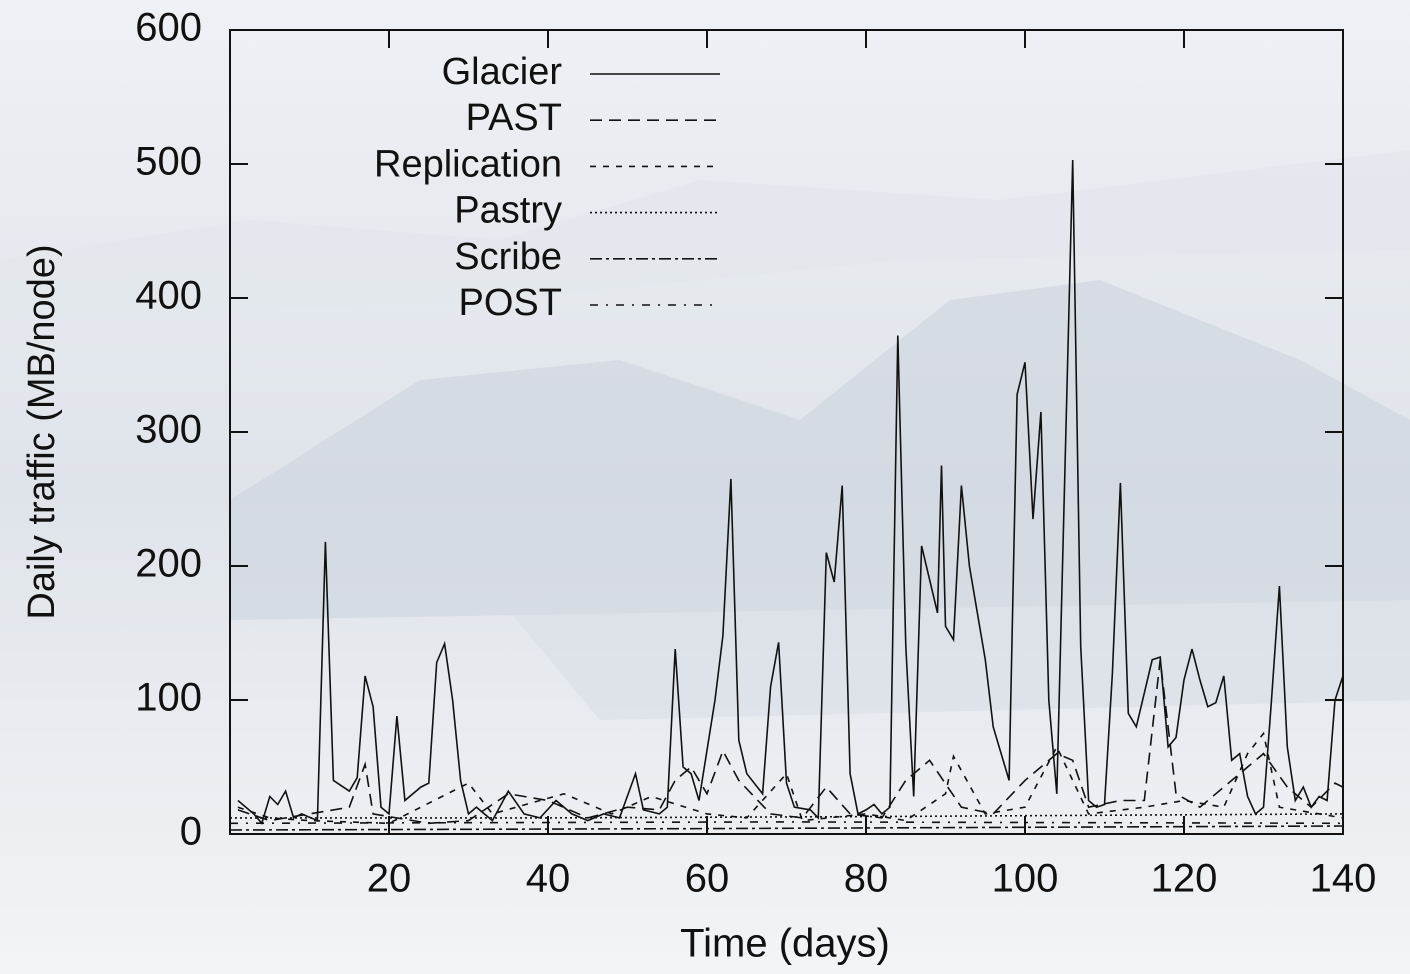 The width and height of the screenshot is (1410, 974). I want to click on legend-label: Replication, so click(468, 164).